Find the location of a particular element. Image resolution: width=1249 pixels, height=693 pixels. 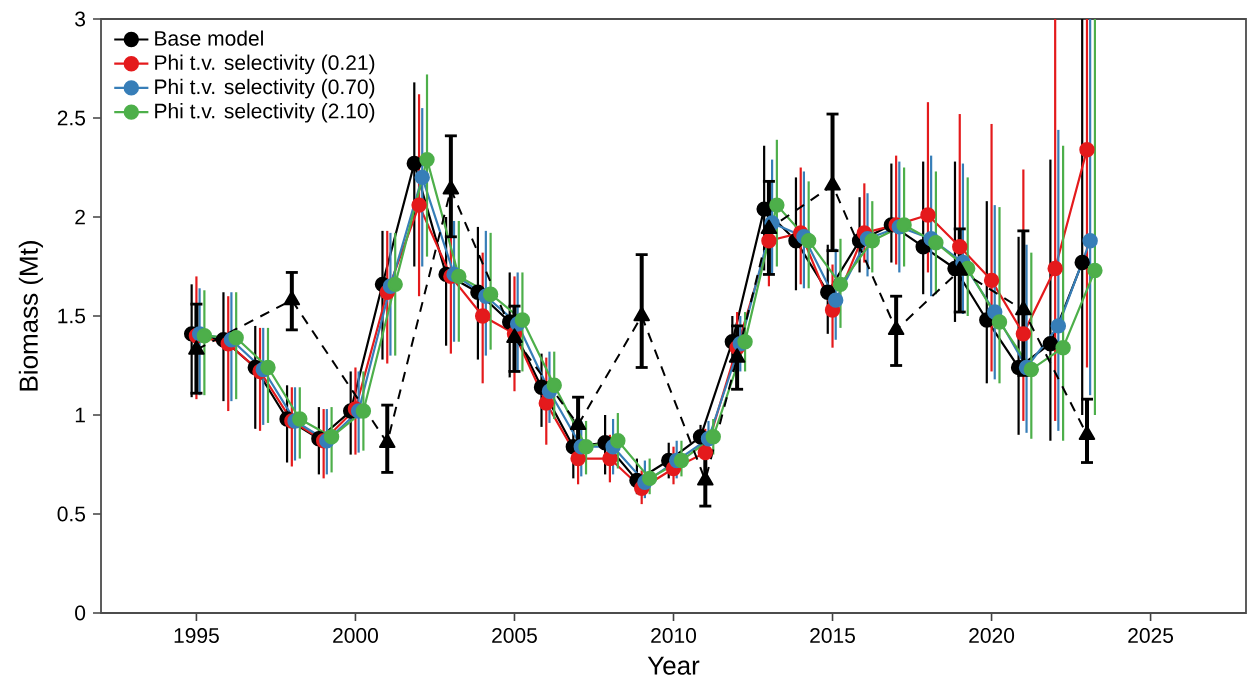

y-tick-label: 0.5 is located at coordinates (71, 514).